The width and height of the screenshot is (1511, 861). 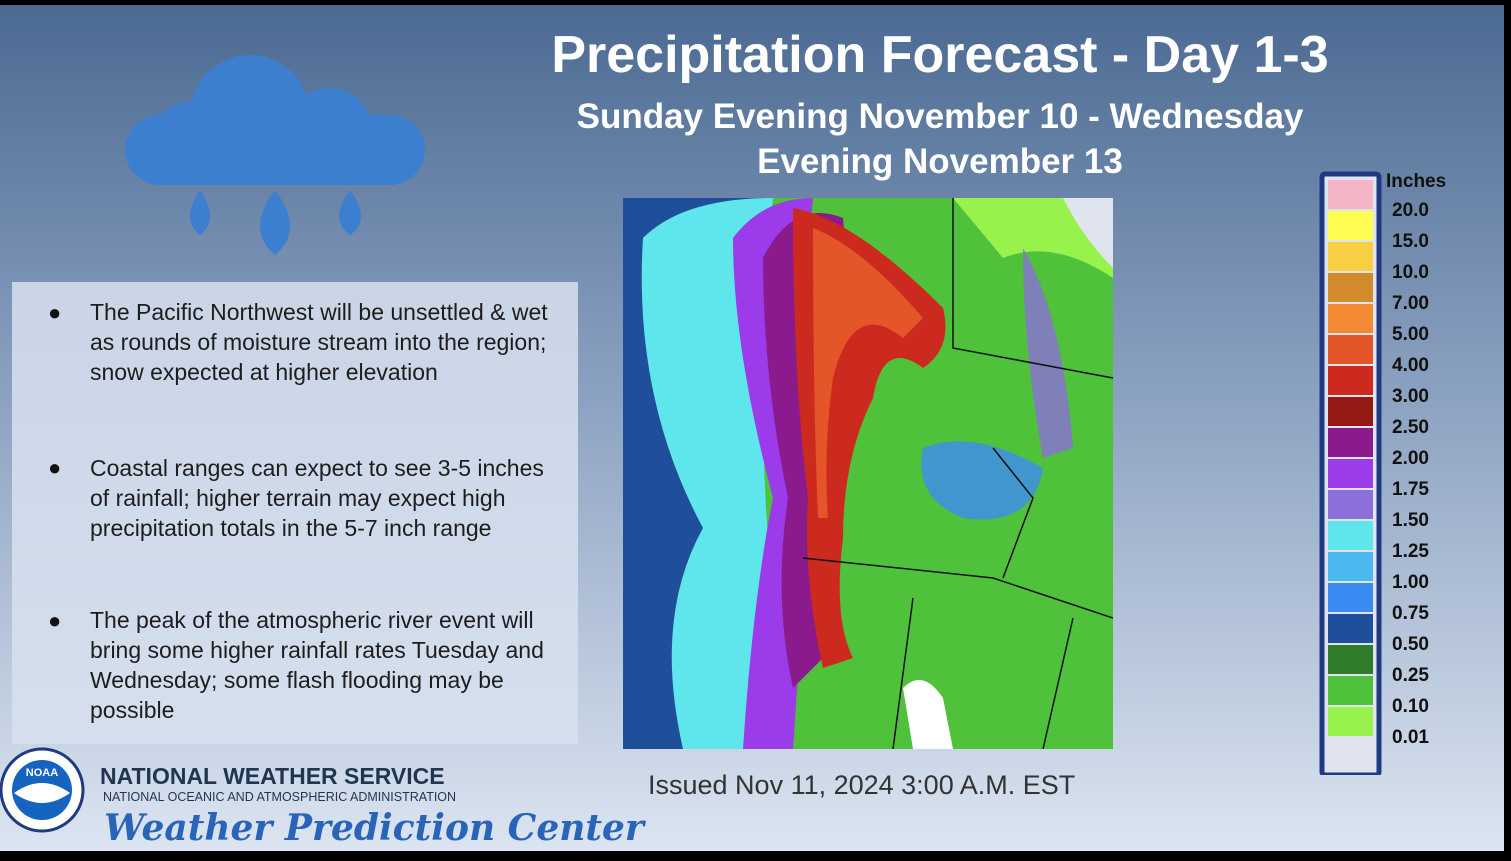 I want to click on legend-label: 1.25, so click(x=1410, y=551).